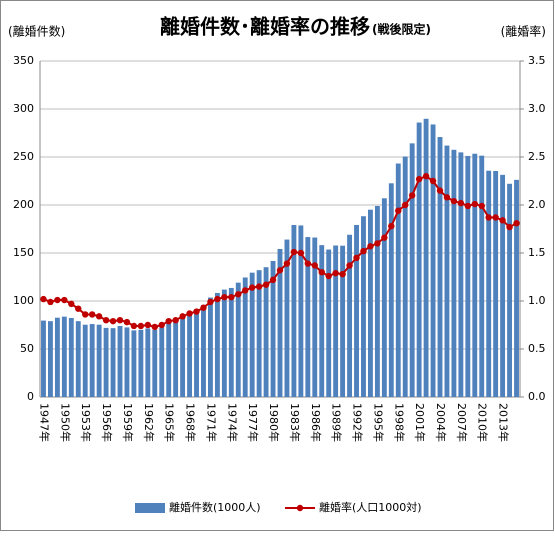  Describe the element at coordinates (23, 300) in the screenshot. I see `y-tick-label: 100` at that location.